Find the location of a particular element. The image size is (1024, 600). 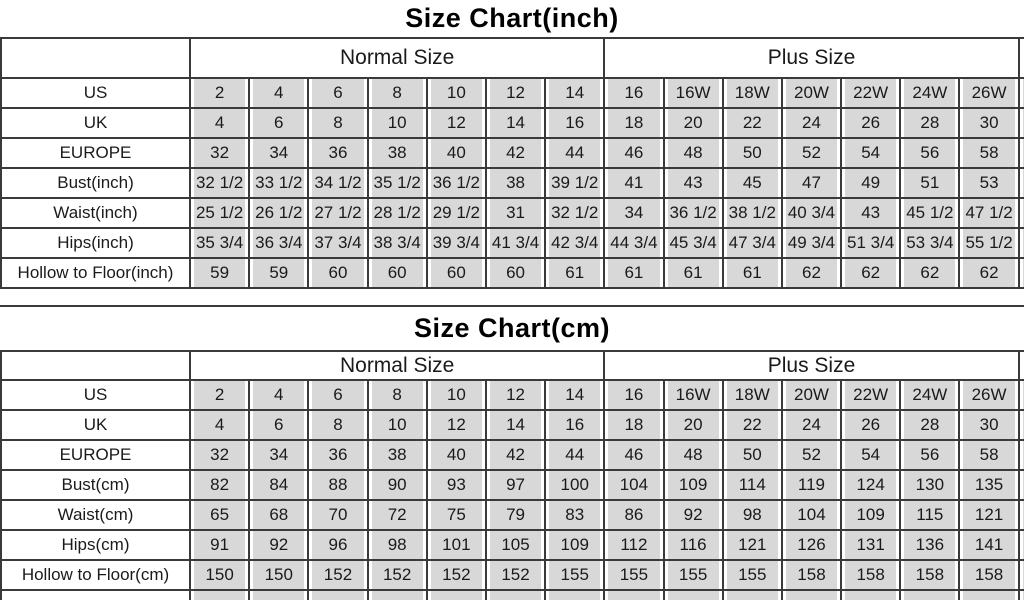

size-value-cell: 31 is located at coordinates (515, 213).